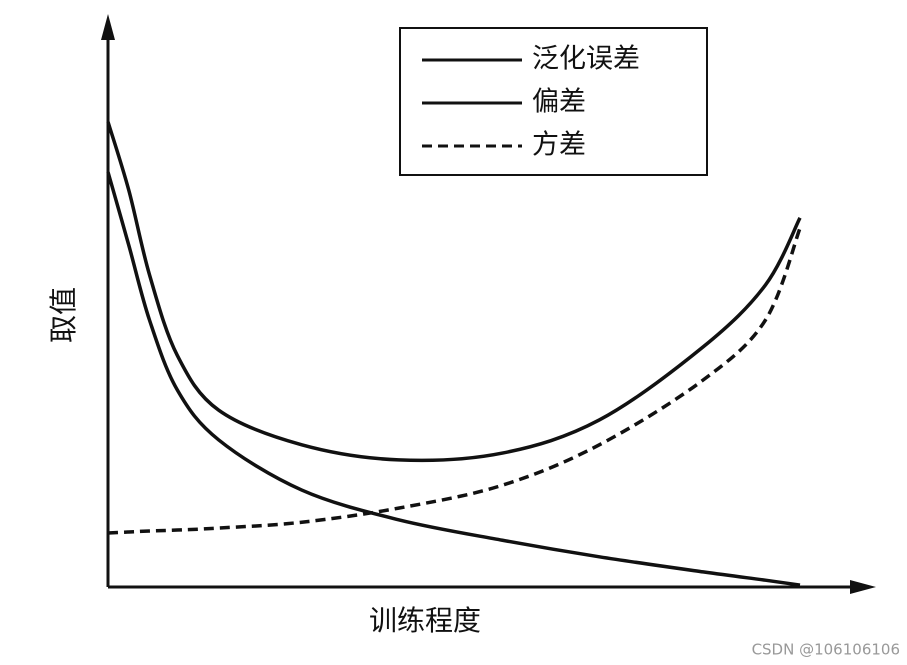 The image size is (907, 665). What do you see at coordinates (63, 315) in the screenshot?
I see `y-axis-label: 取值` at bounding box center [63, 315].